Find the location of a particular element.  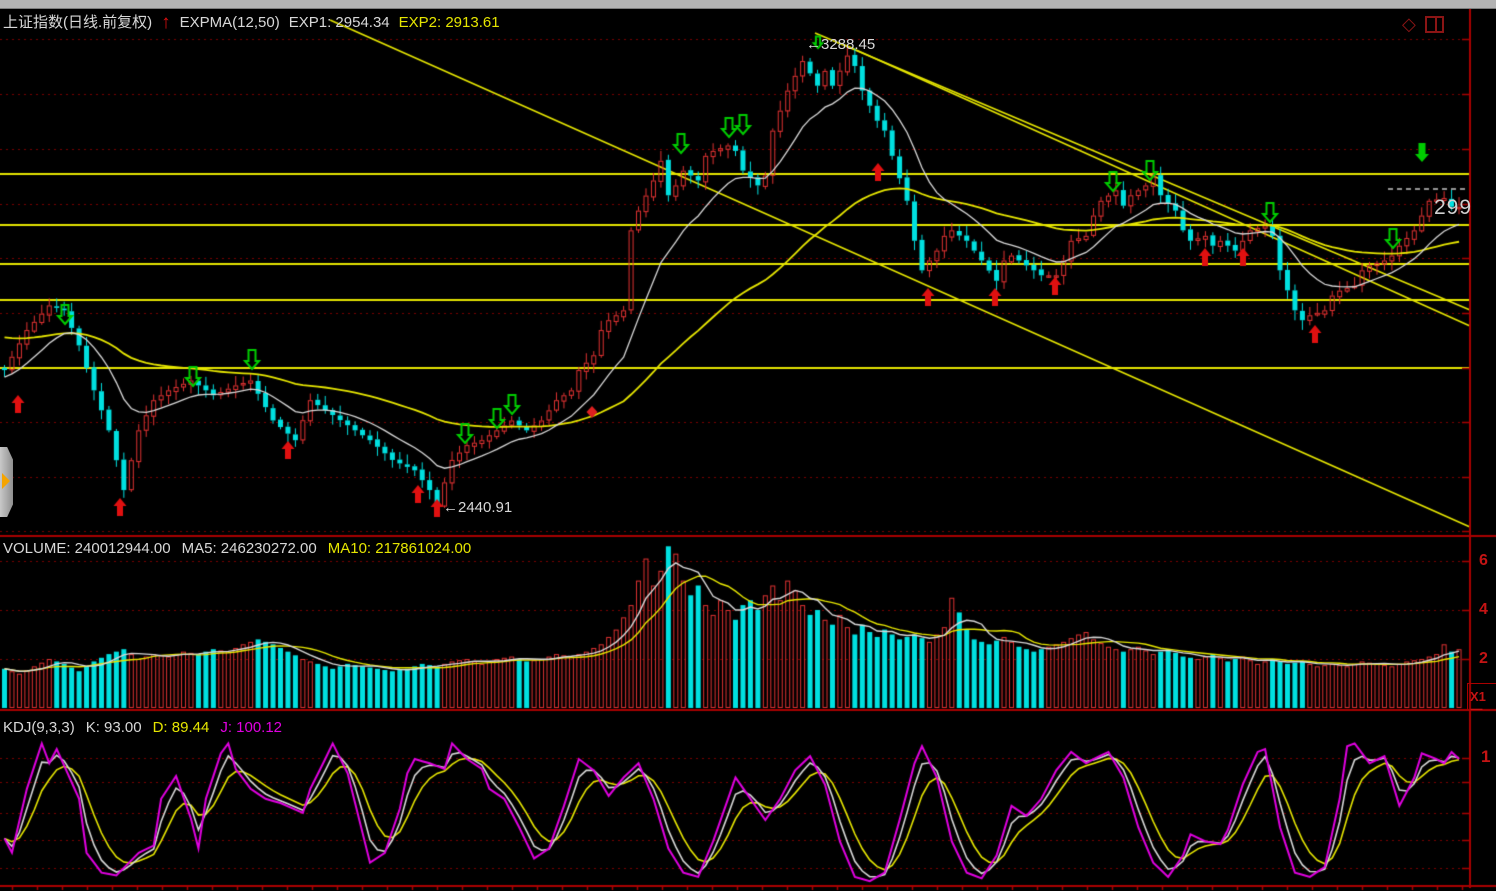

kdj-name: KDJ(9,3,3) is located at coordinates (39, 727).